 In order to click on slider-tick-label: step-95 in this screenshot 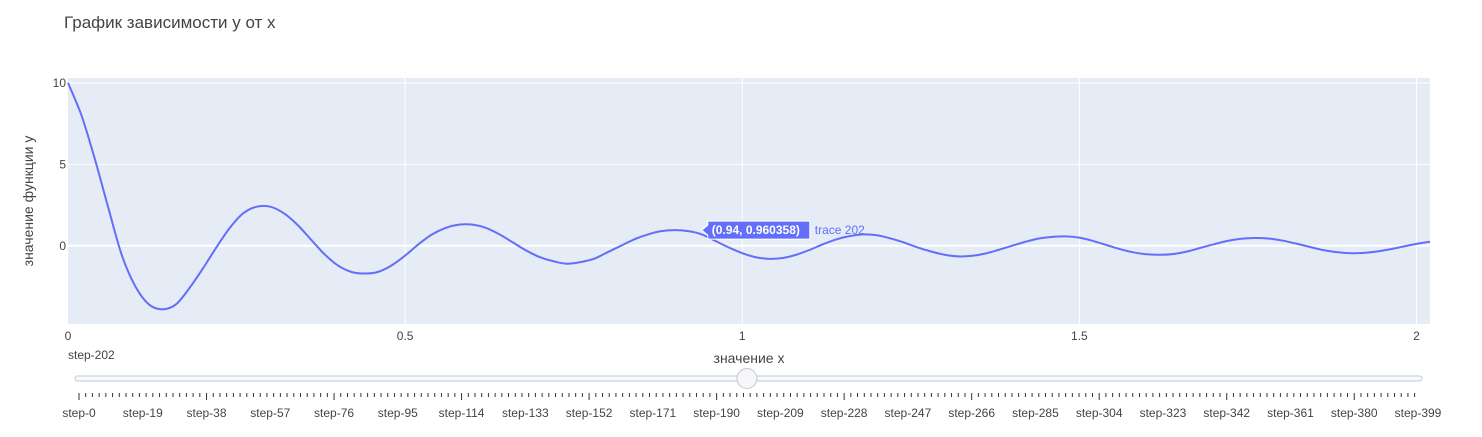, I will do `click(398, 413)`.